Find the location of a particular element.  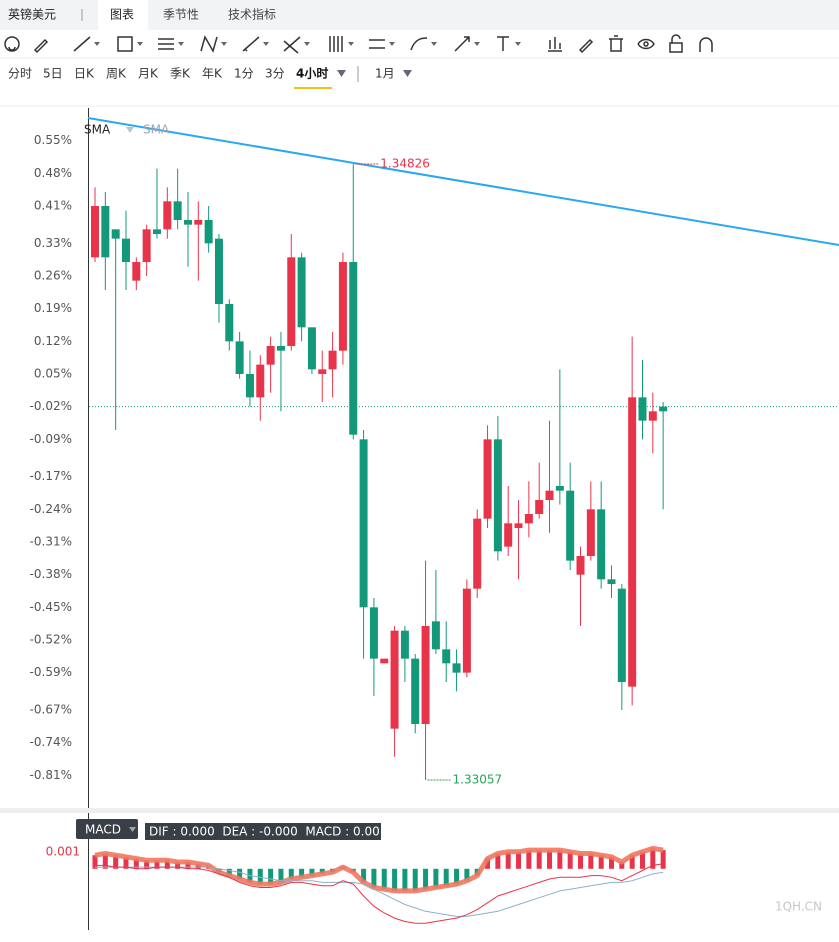

period: 周K is located at coordinates (116, 74).